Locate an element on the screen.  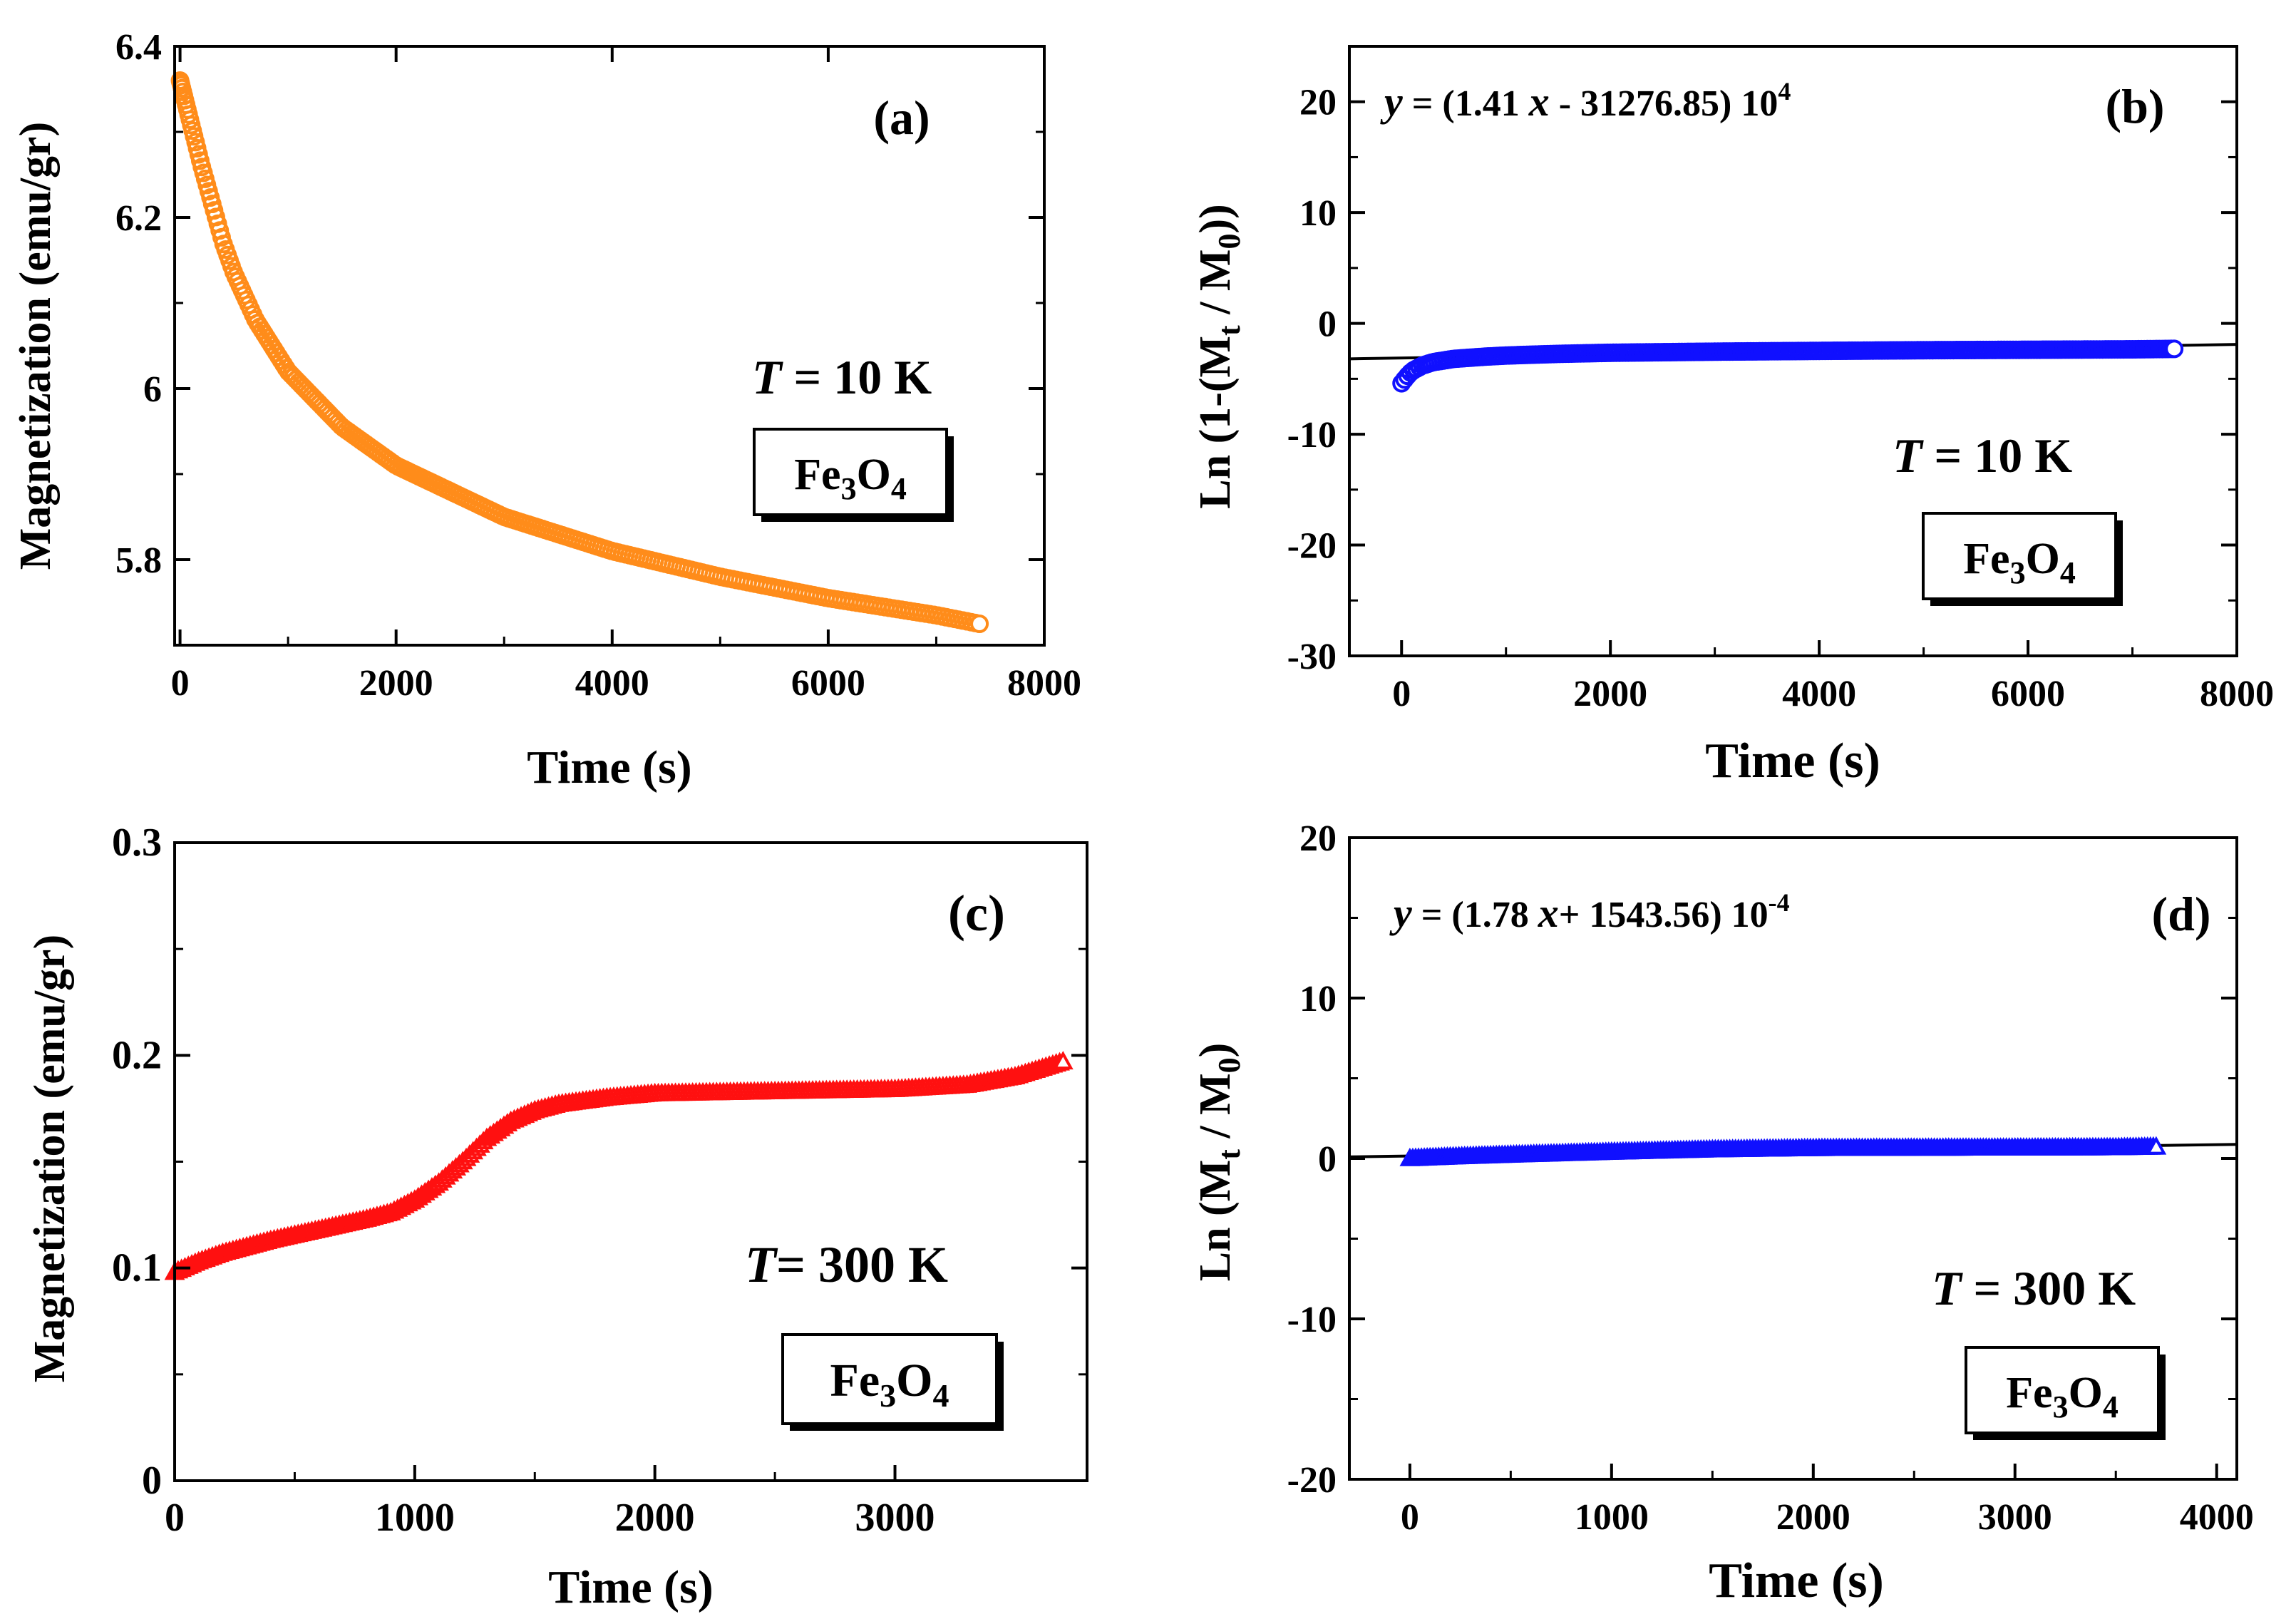
panel-d-x-axis-label: Time (s) is located at coordinates (1796, 1580).